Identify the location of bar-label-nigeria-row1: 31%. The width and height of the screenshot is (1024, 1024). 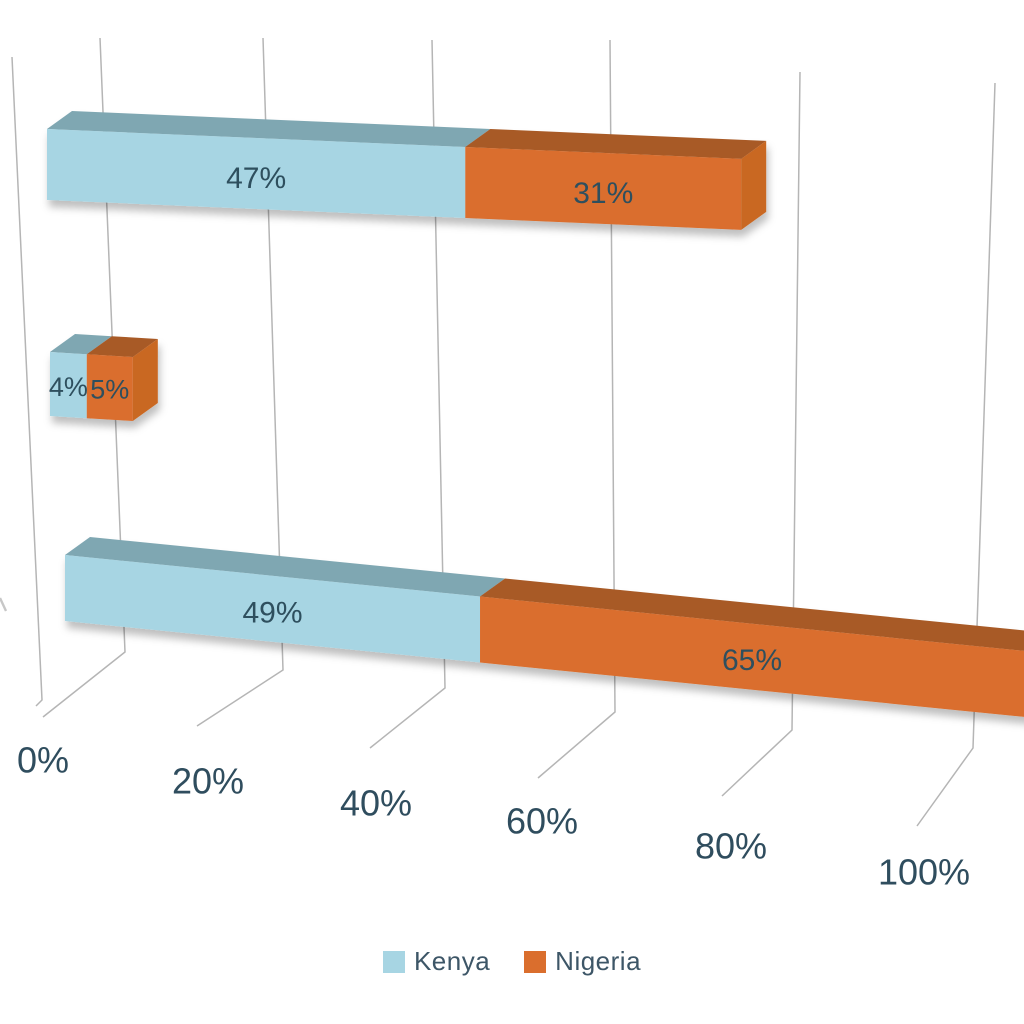
(603, 193).